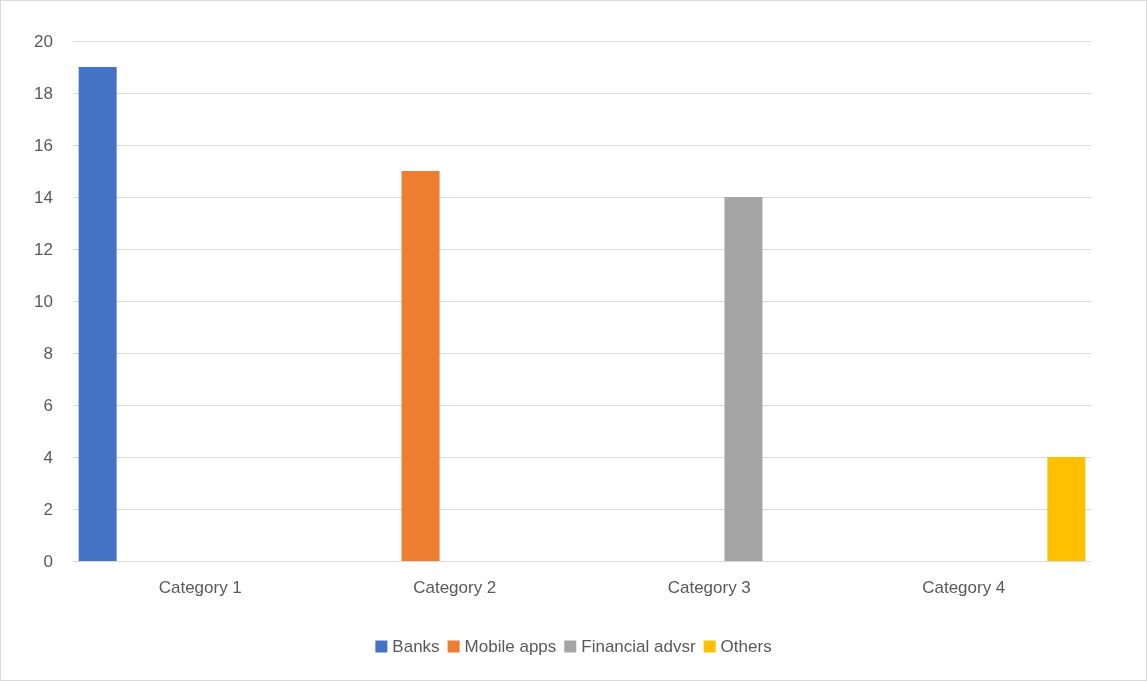  I want to click on y-tick-label: 16, so click(43, 145).